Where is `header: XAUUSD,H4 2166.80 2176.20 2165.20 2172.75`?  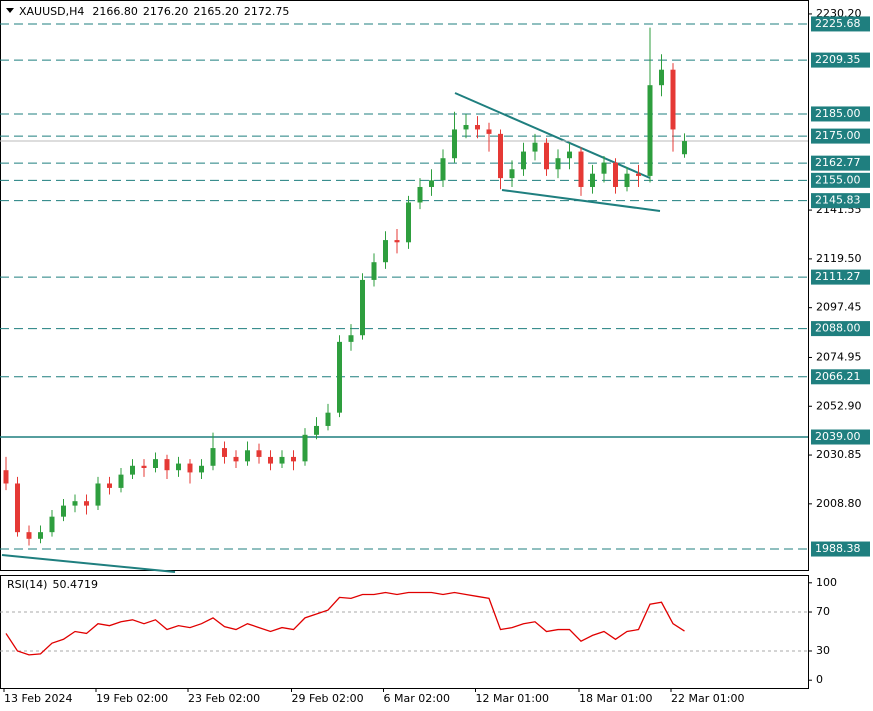
header: XAUUSD,H4 2166.80 2176.20 2165.20 2172.75 is located at coordinates (154, 11).